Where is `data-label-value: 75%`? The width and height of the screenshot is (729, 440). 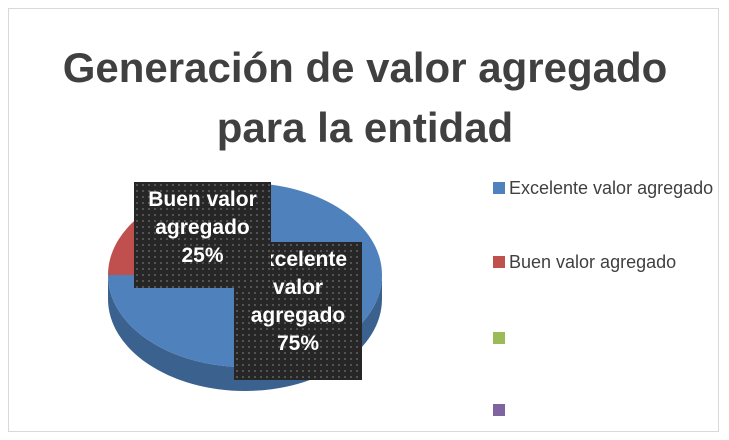 data-label-value: 75% is located at coordinates (298, 343).